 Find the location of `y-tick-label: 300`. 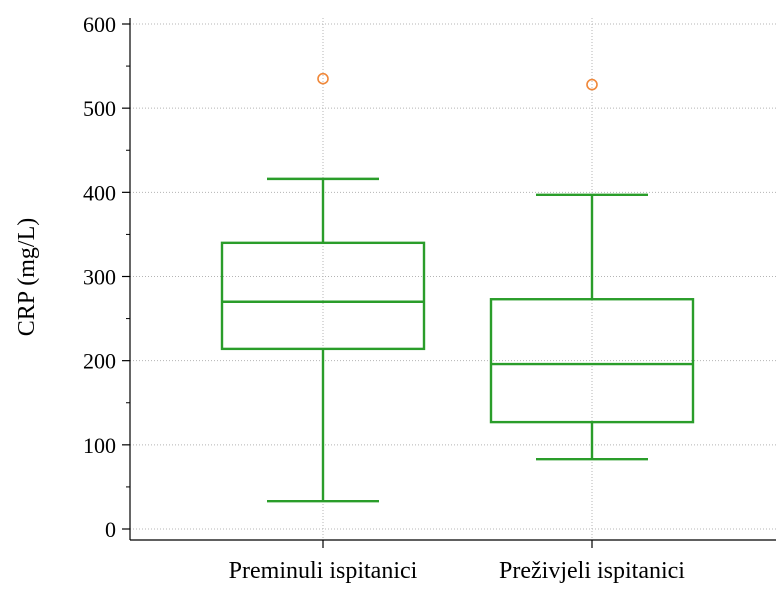

y-tick-label: 300 is located at coordinates (99, 277).